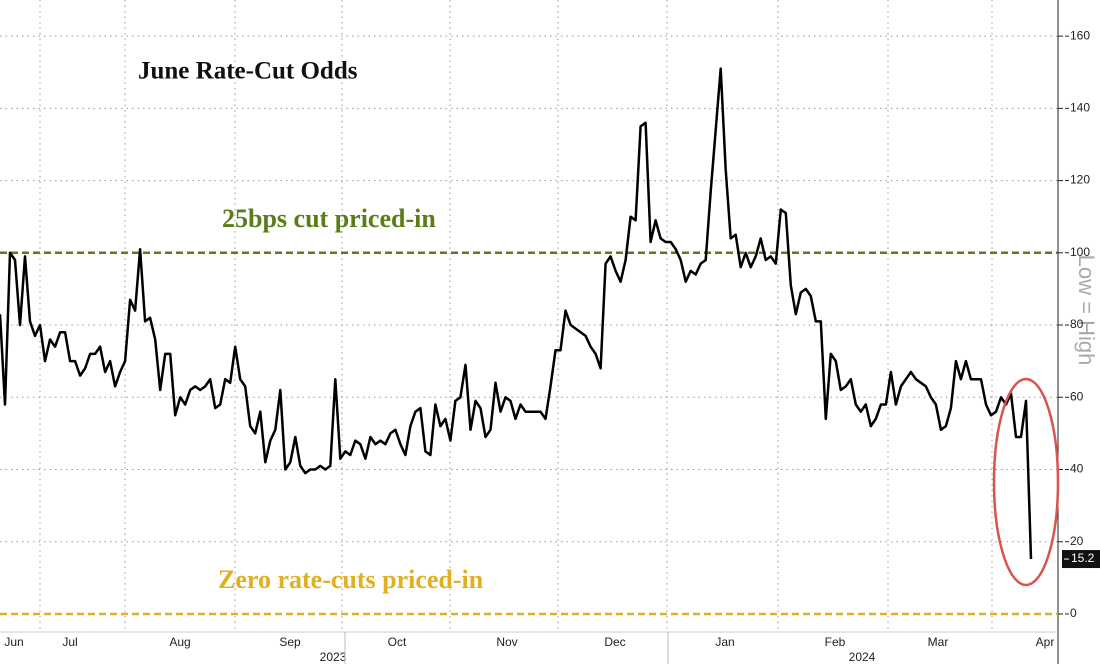  I want to click on reference-label: 25bps cut priced-in, so click(329, 218).